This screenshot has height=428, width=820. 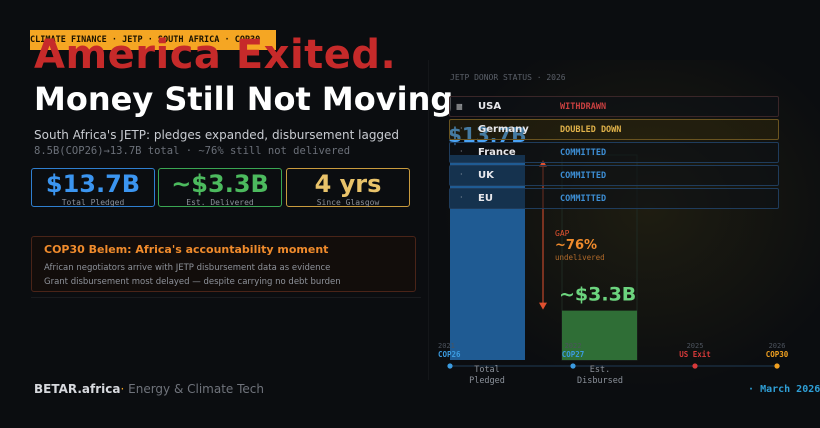 I want to click on timeline-year: 2022, so click(x=573, y=346).